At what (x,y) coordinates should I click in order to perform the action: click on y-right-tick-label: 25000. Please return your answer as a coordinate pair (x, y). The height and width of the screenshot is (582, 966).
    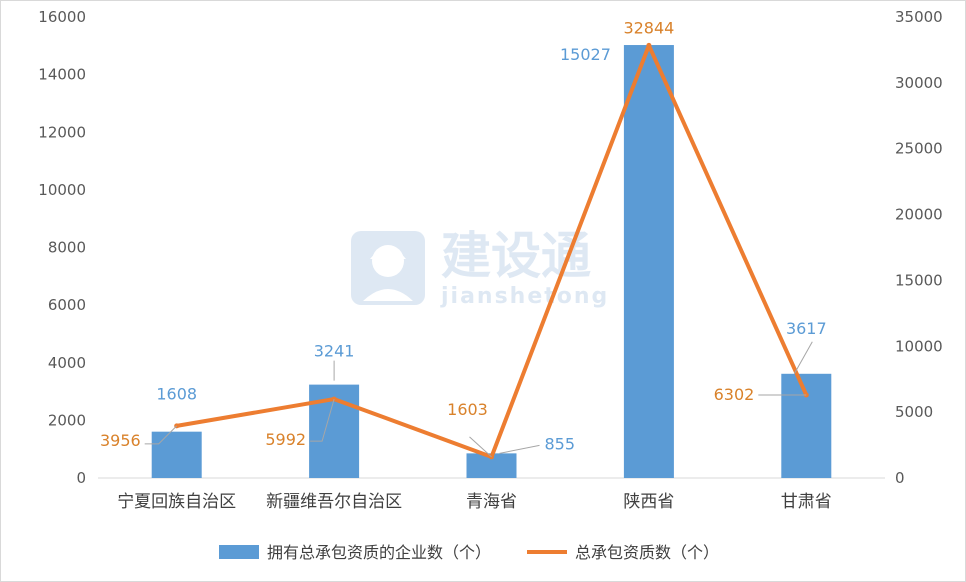
    Looking at the image, I should click on (919, 149).